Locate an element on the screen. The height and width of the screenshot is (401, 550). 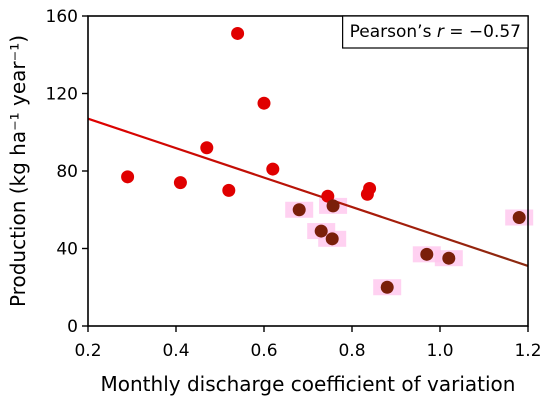
y-tick-label: 0 is located at coordinates (72, 327).